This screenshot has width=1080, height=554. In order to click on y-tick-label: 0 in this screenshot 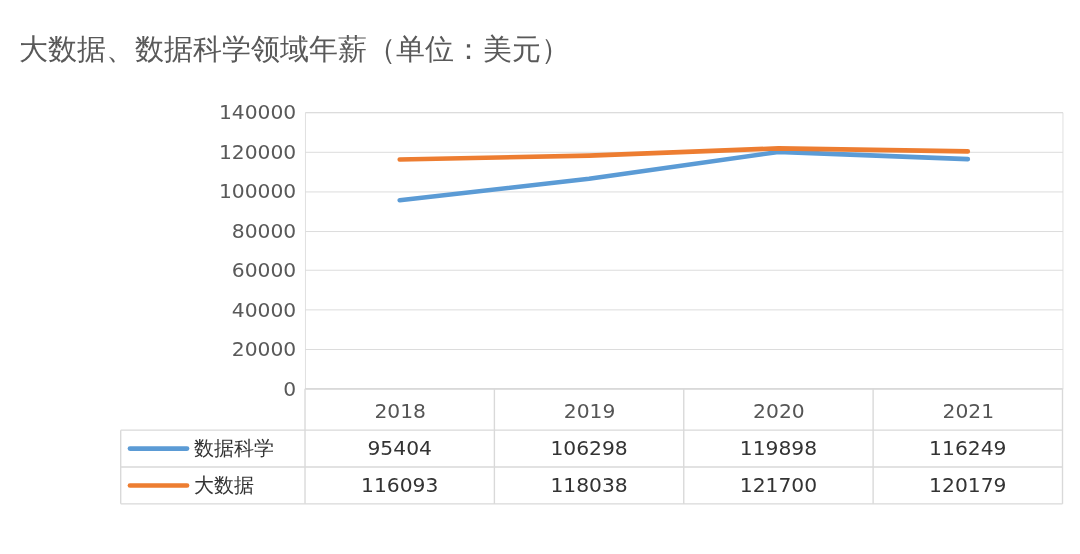, I will do `click(290, 388)`.